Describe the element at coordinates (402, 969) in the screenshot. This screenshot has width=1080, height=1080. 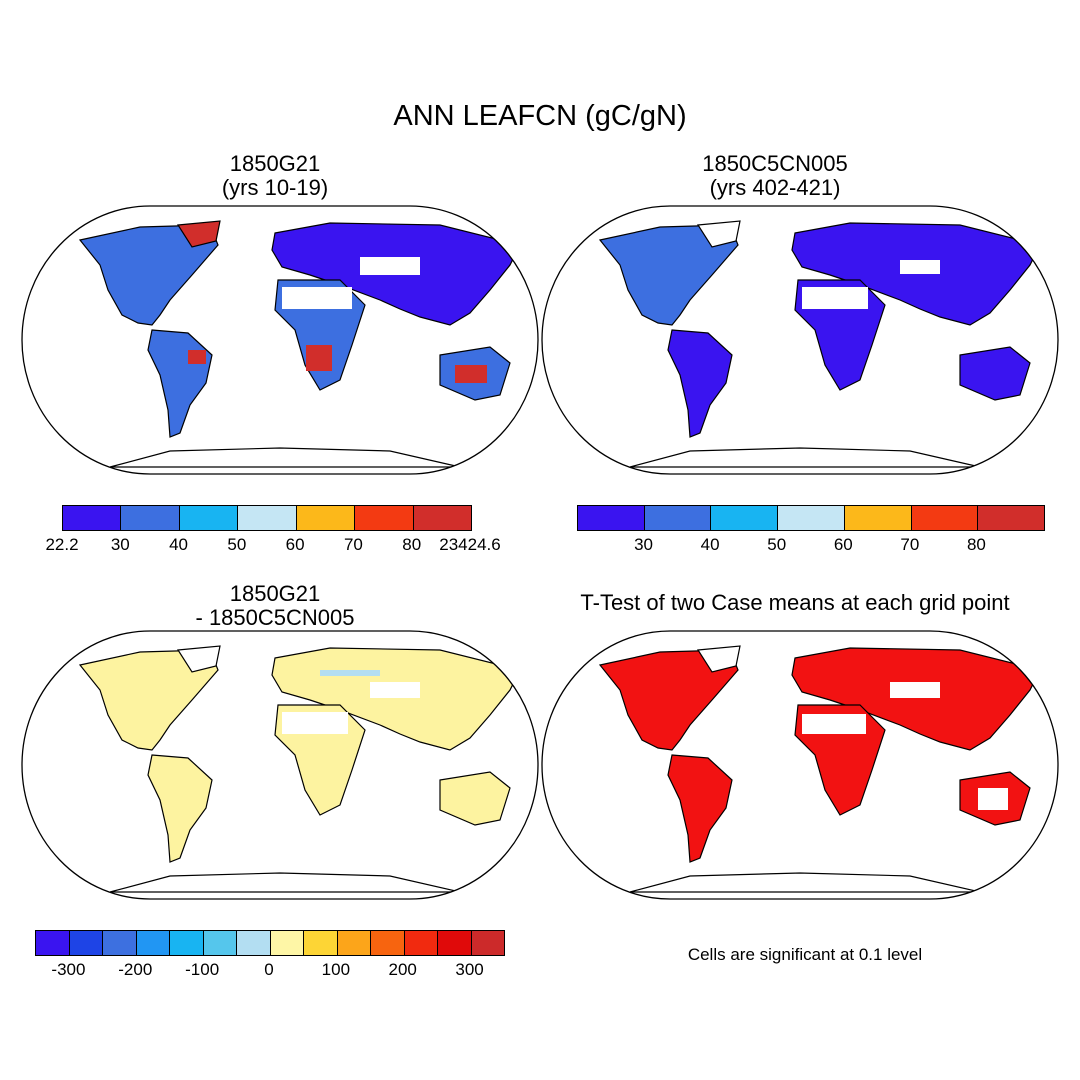
I see `colorbar-tick-label: 200` at that location.